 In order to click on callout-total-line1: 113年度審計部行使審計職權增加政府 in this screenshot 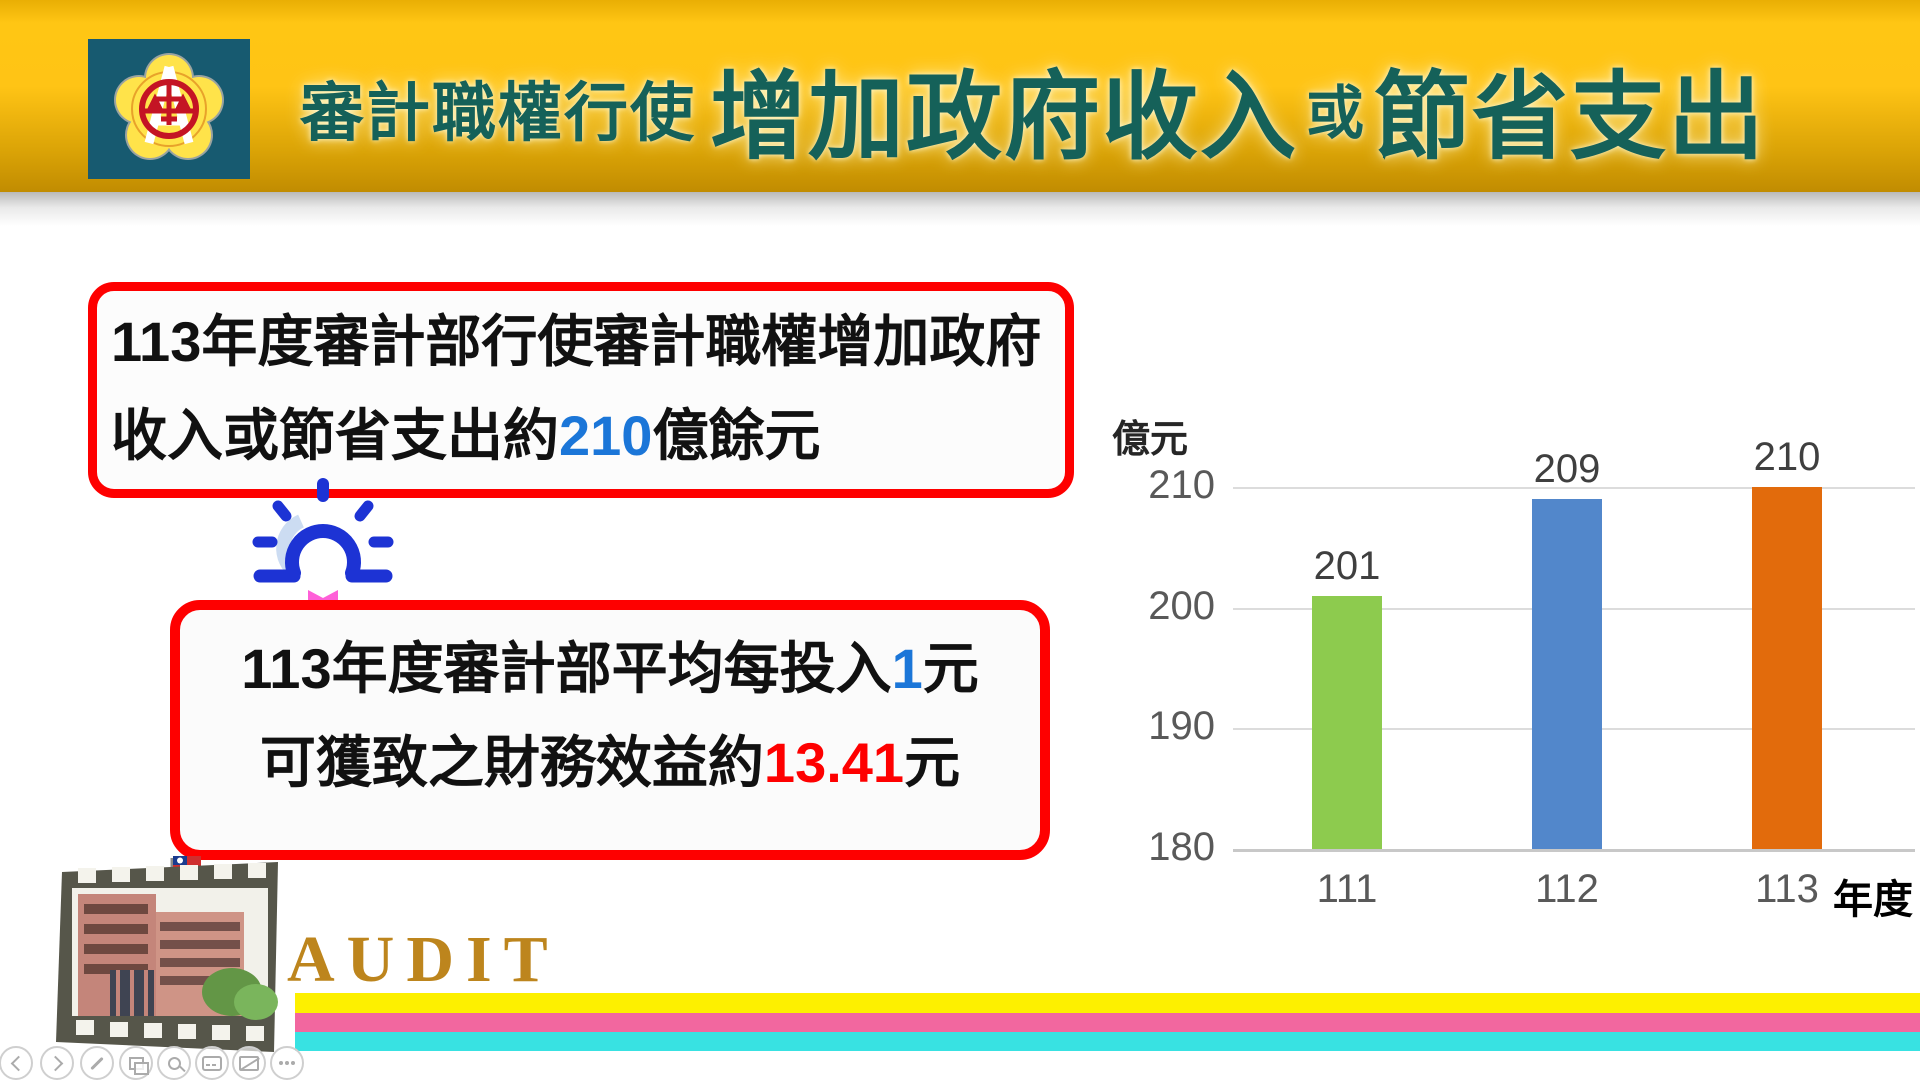, I will do `click(576, 341)`.